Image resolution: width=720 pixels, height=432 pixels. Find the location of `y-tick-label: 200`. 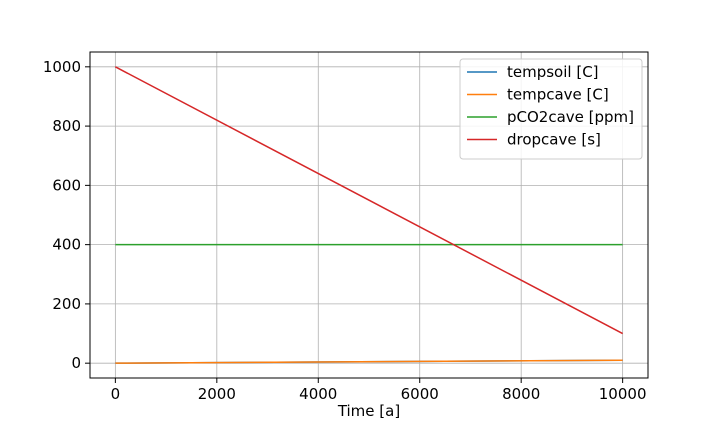

y-tick-label: 200 is located at coordinates (66, 304).